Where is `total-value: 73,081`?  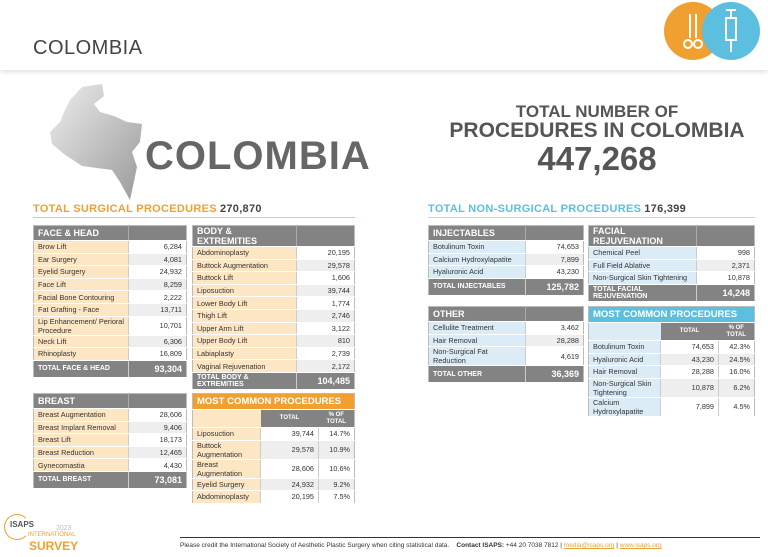
total-value: 73,081 is located at coordinates (157, 480).